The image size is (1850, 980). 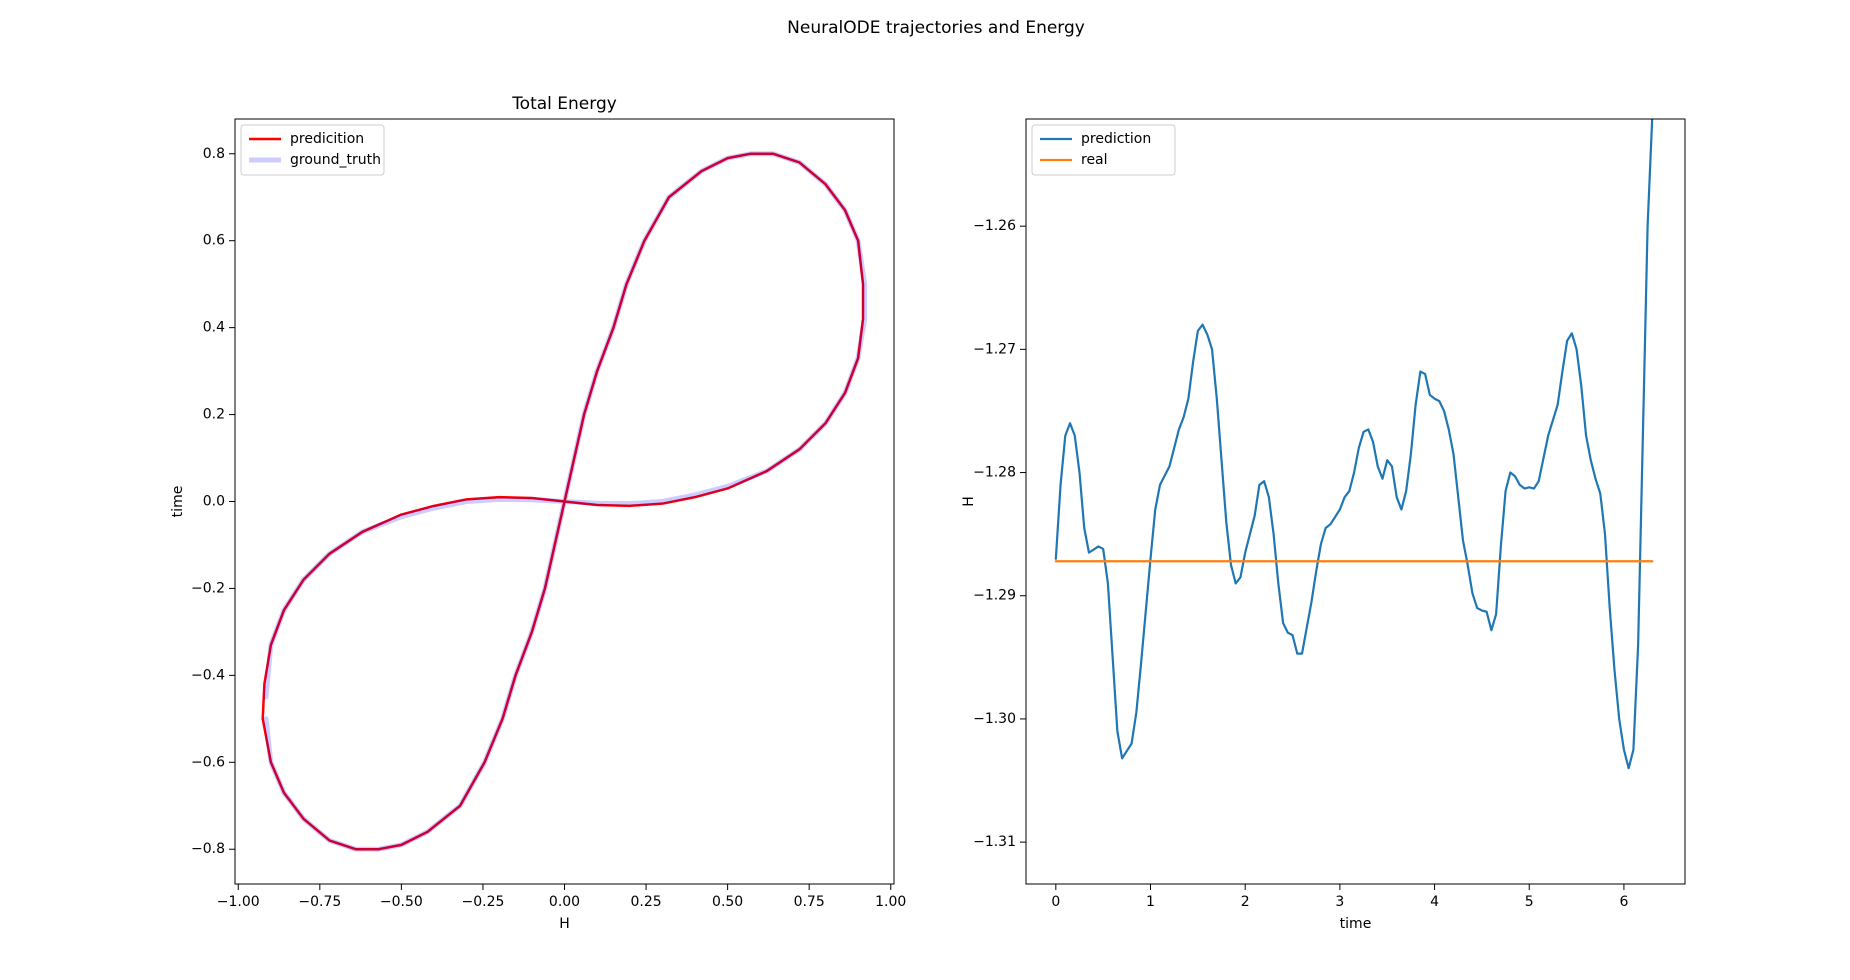 What do you see at coordinates (994, 473) in the screenshot?
I see `y-tick-label: −1.28` at bounding box center [994, 473].